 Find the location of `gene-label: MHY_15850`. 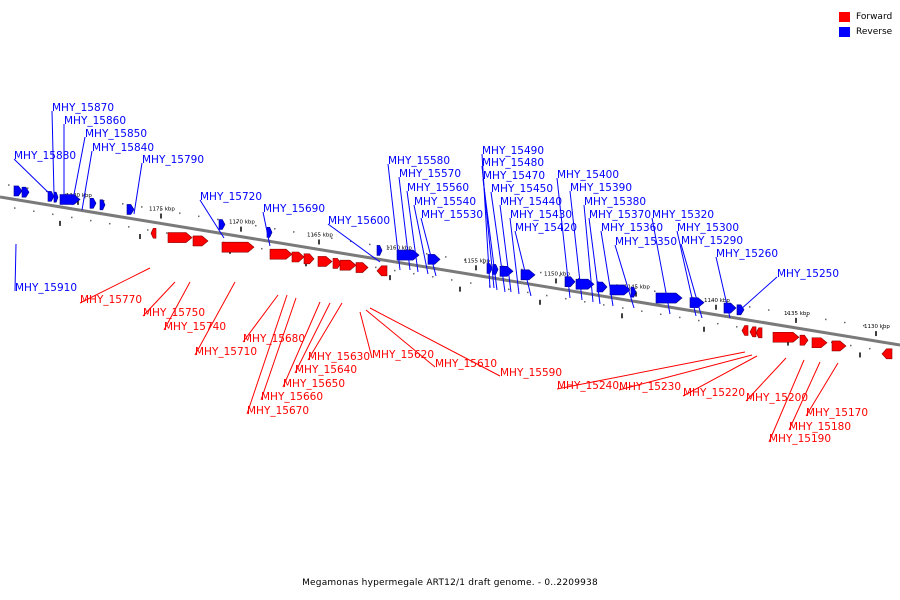

gene-label: MHY_15850 is located at coordinates (116, 134).